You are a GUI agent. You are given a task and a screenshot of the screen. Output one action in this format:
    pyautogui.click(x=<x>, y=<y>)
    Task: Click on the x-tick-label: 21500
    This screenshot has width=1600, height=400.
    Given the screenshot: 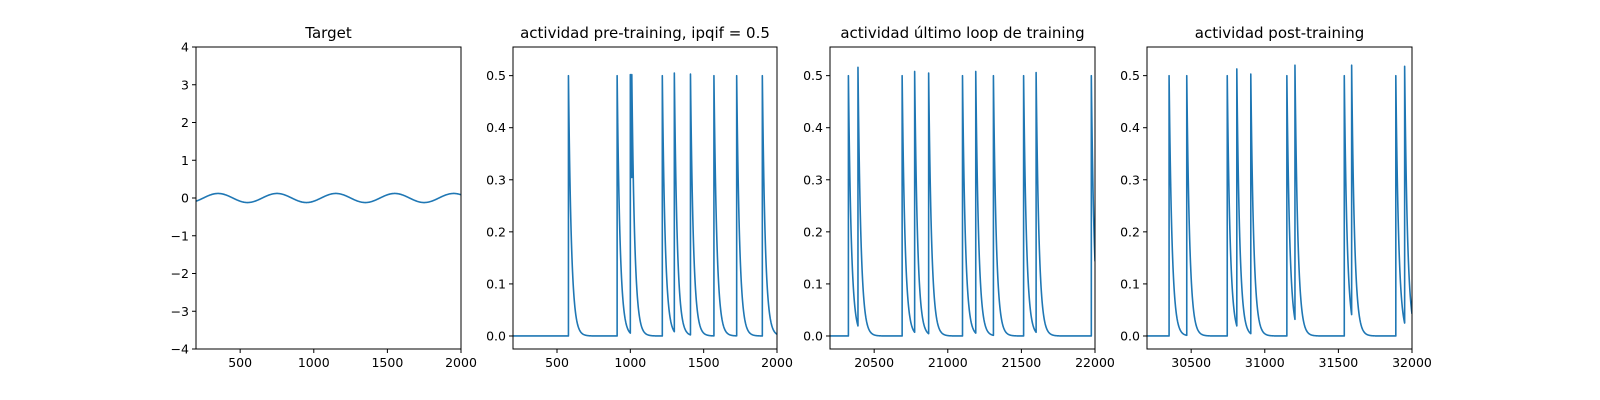 What is the action you would take?
    pyautogui.click(x=1022, y=362)
    